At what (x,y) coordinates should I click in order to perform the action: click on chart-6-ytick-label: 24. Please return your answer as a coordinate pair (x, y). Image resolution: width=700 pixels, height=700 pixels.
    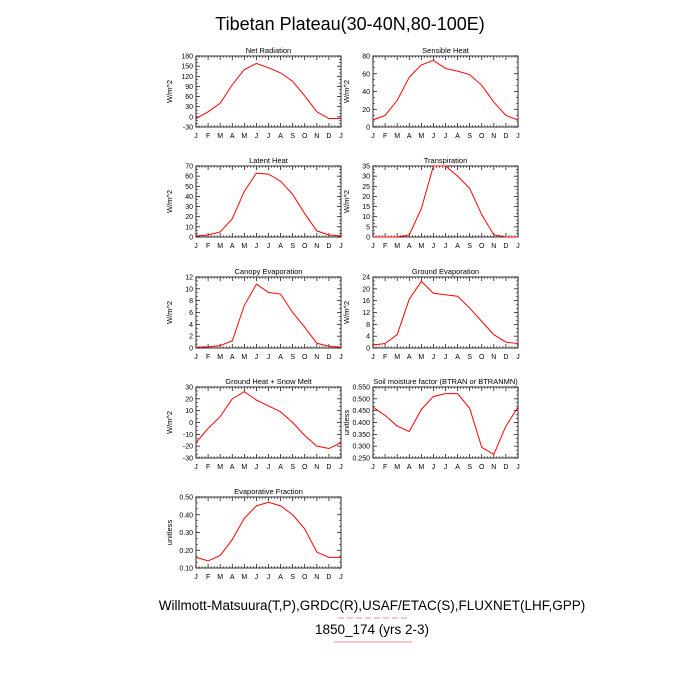
    Looking at the image, I should click on (366, 278).